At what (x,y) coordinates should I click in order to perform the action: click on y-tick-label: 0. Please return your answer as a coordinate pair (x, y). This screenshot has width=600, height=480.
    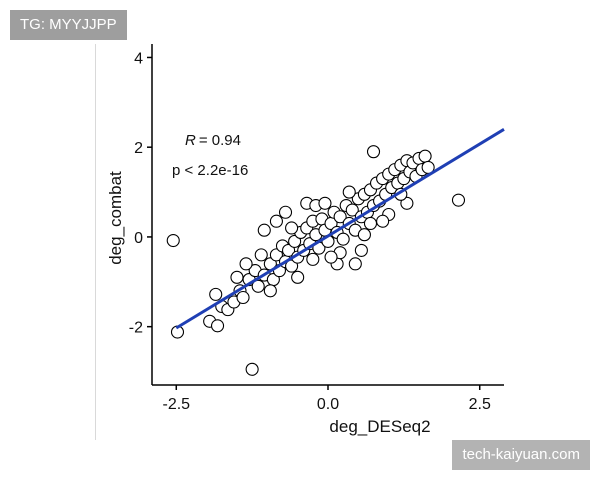
    Looking at the image, I should click on (138, 238).